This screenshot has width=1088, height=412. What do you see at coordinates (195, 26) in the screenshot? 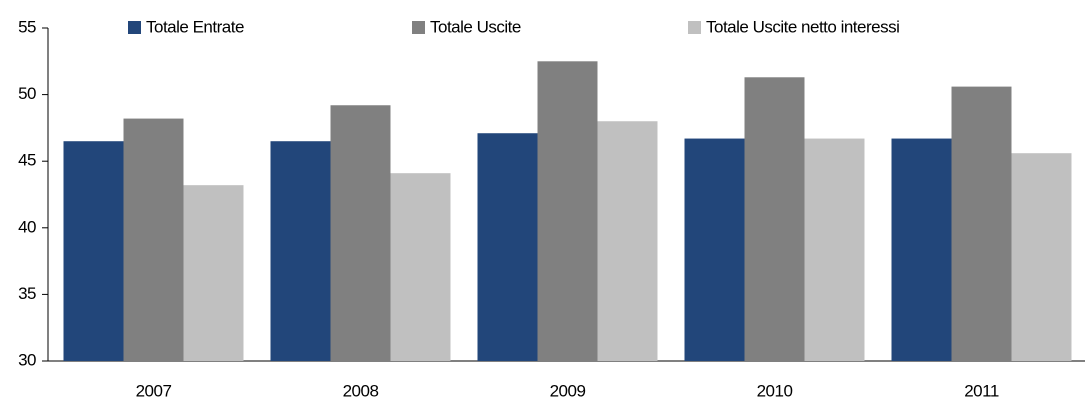
I see `legend-label: Totale Entrate` at bounding box center [195, 26].